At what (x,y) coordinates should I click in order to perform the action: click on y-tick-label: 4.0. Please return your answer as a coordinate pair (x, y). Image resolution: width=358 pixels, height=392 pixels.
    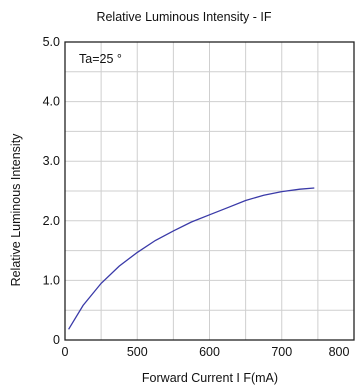
    Looking at the image, I should click on (51, 102).